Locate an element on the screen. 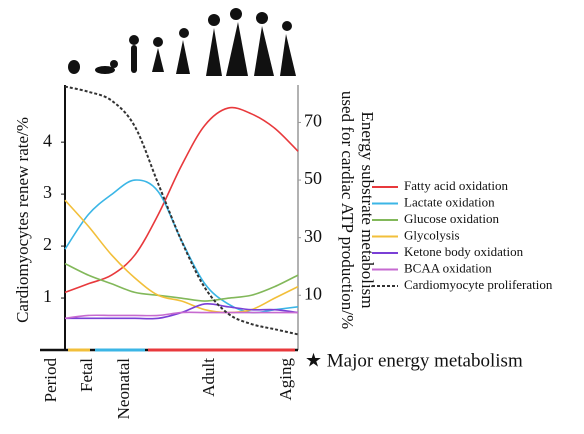 The width and height of the screenshot is (584, 434). legend-label: Glycolysis is located at coordinates (432, 234).